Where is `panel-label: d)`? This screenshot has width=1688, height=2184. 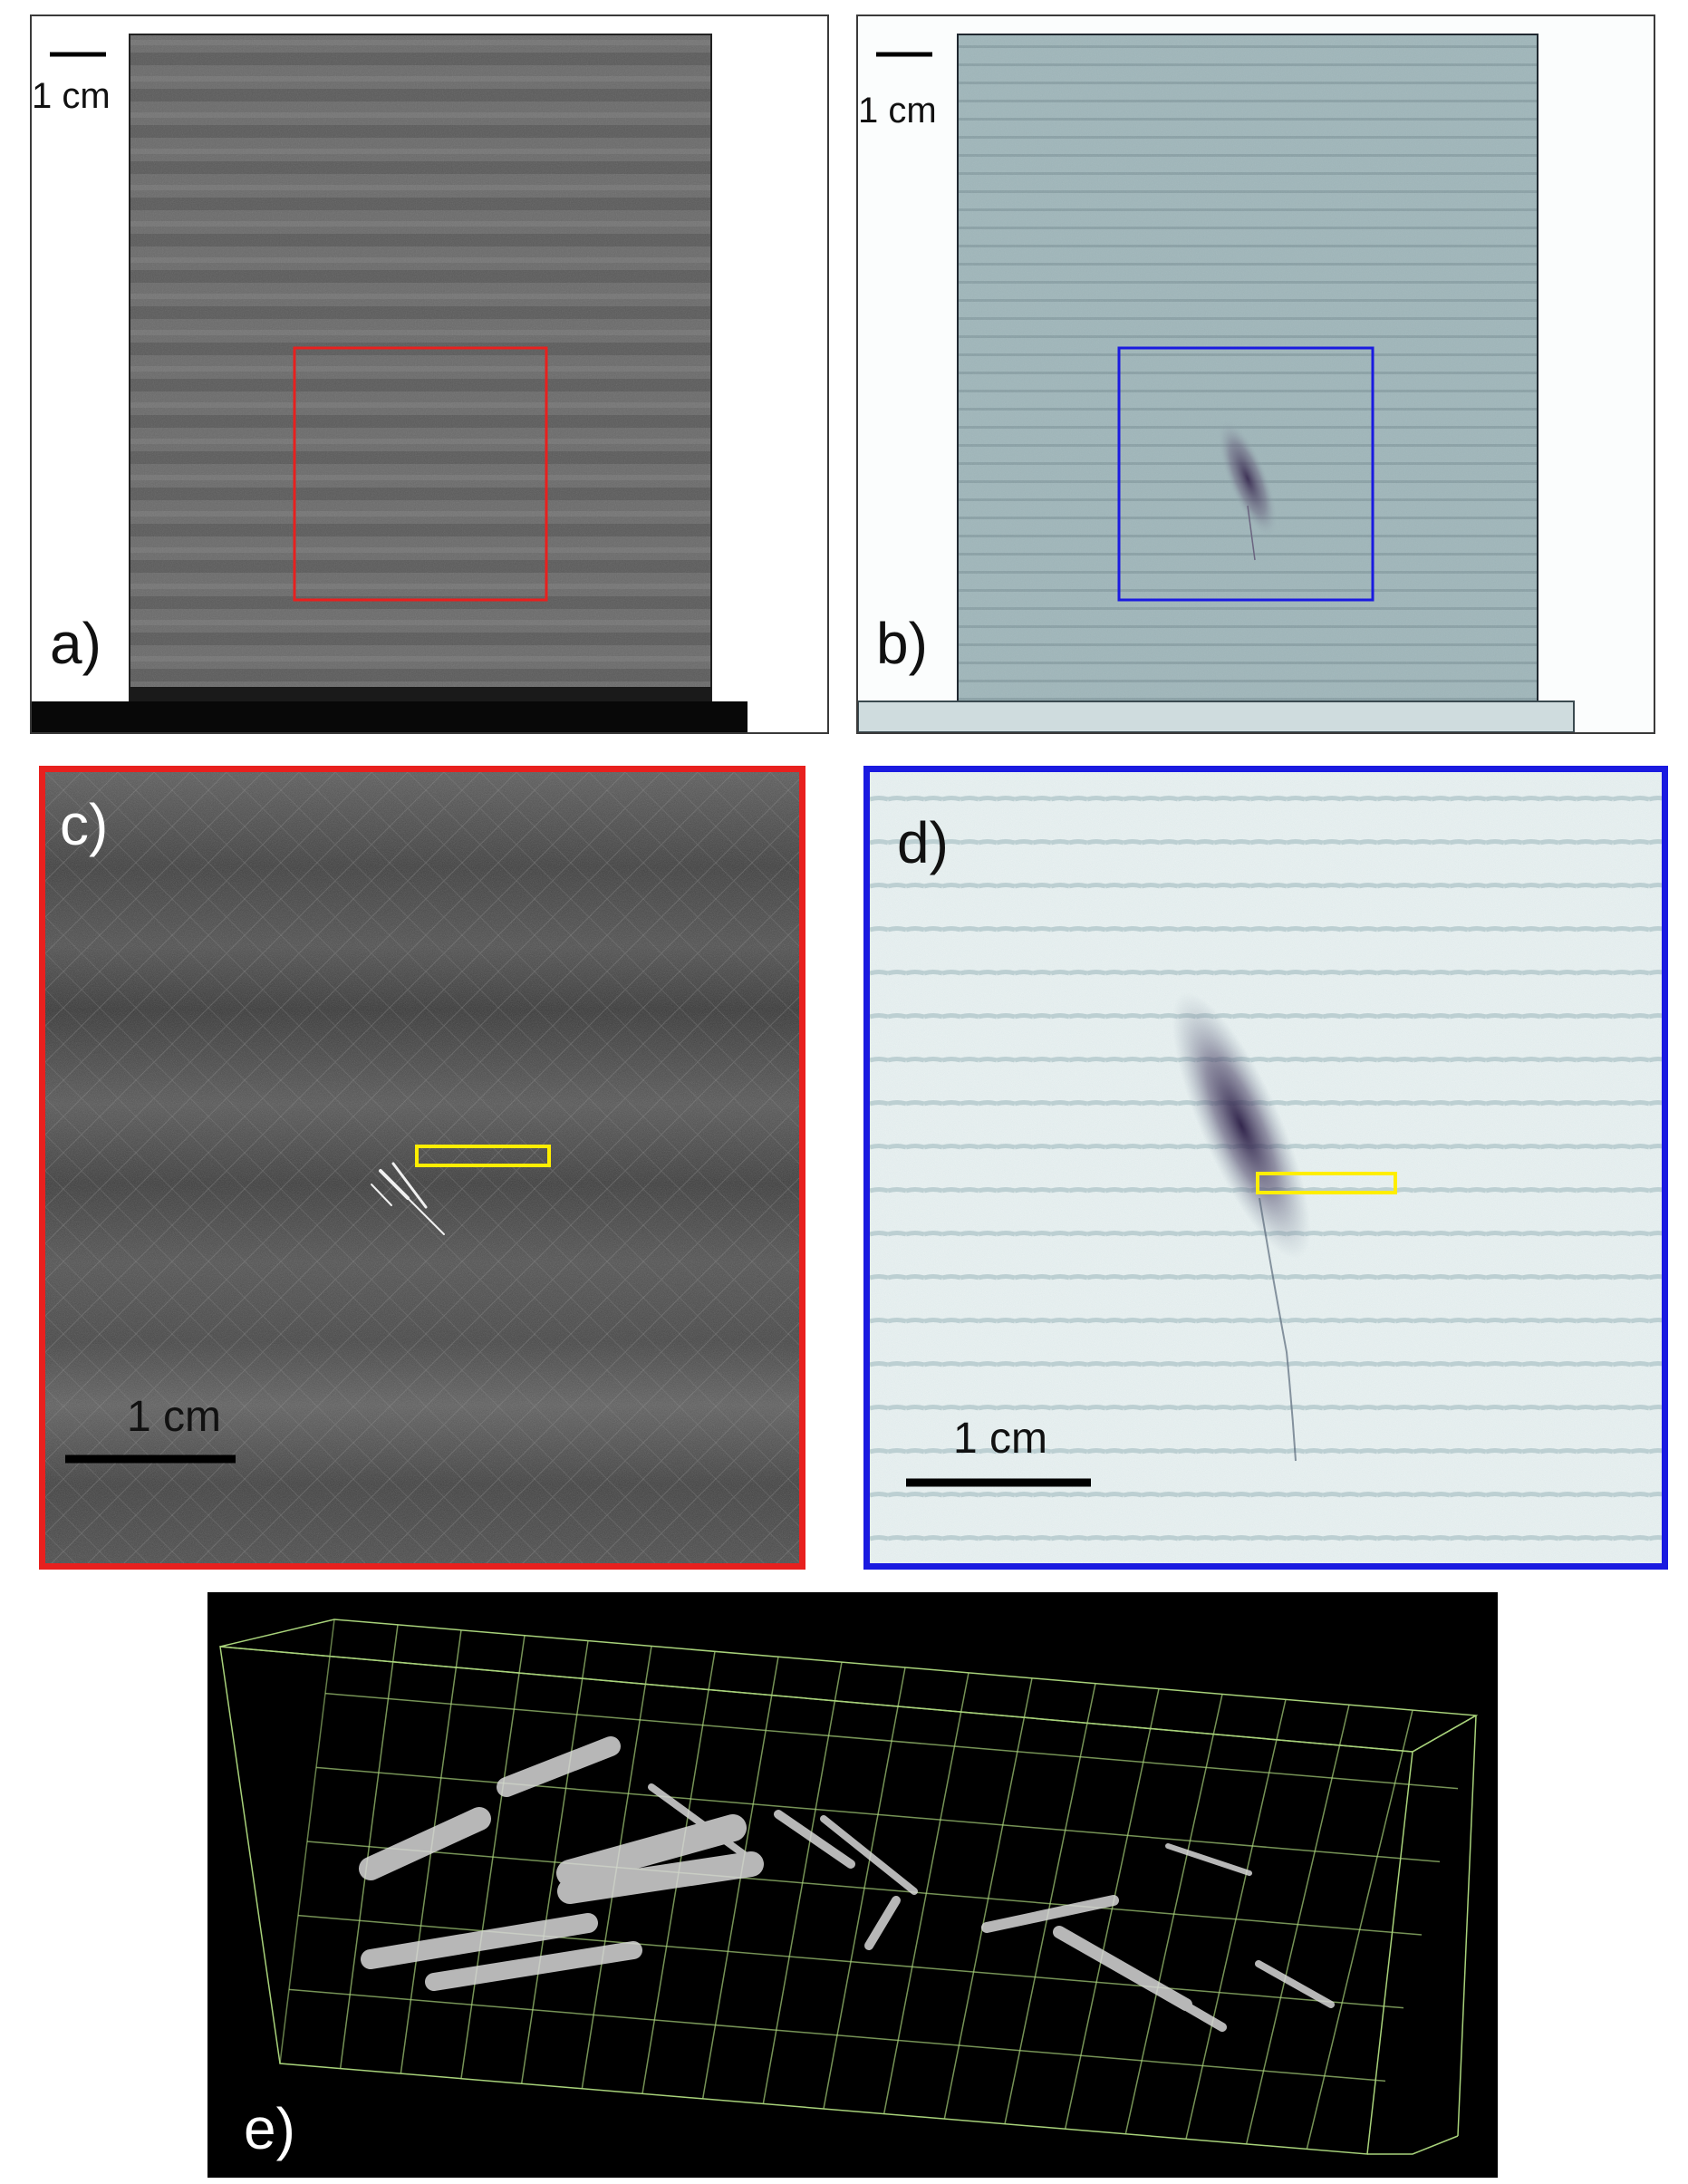
panel-label: d) is located at coordinates (923, 843).